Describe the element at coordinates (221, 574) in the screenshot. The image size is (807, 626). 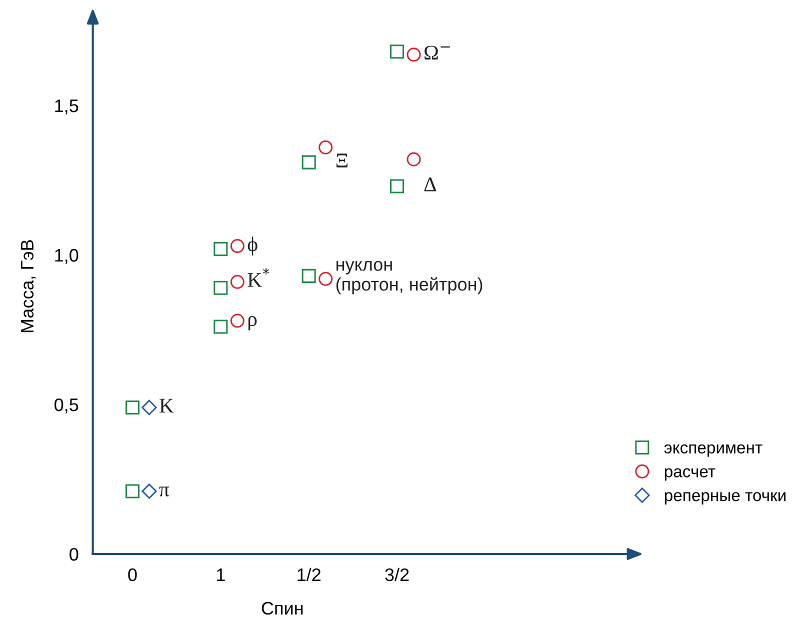
I see `x-tick-label: 1` at that location.